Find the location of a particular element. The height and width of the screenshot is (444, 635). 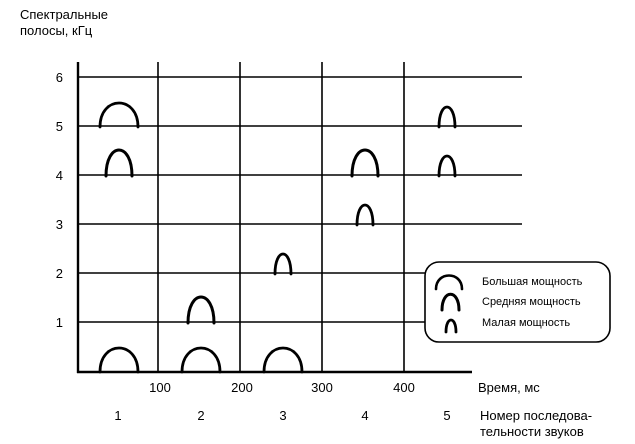

legend-box is located at coordinates (517, 302).